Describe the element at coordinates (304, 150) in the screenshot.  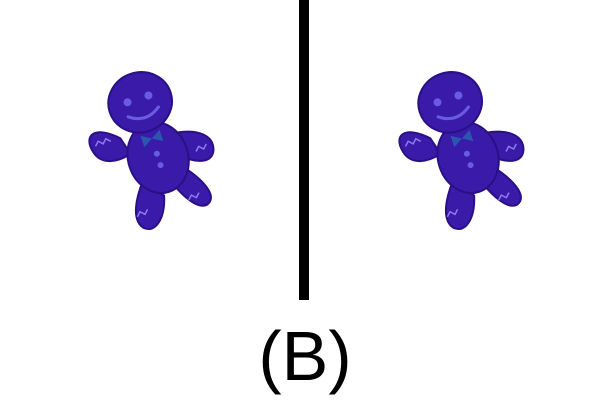
I see `center-divider` at that location.